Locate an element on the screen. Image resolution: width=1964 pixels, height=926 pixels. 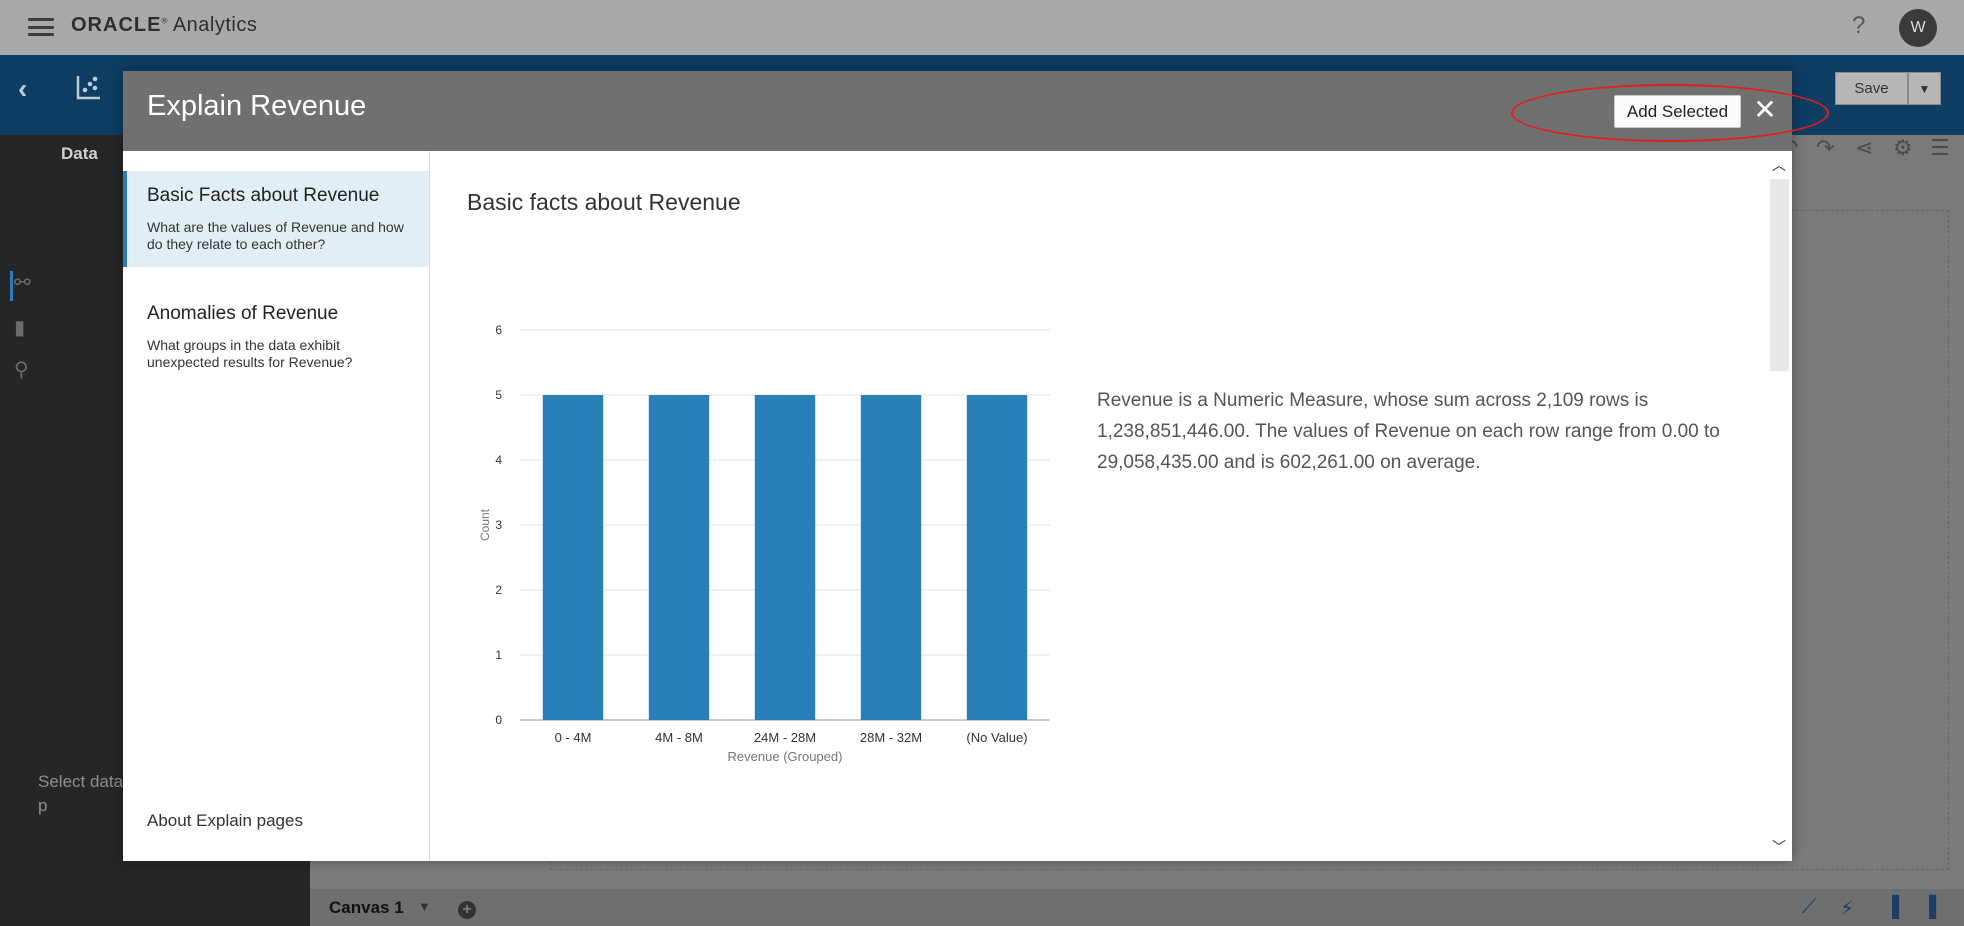
app-header: ORACLE® Analytics ? W is located at coordinates (982, 27).